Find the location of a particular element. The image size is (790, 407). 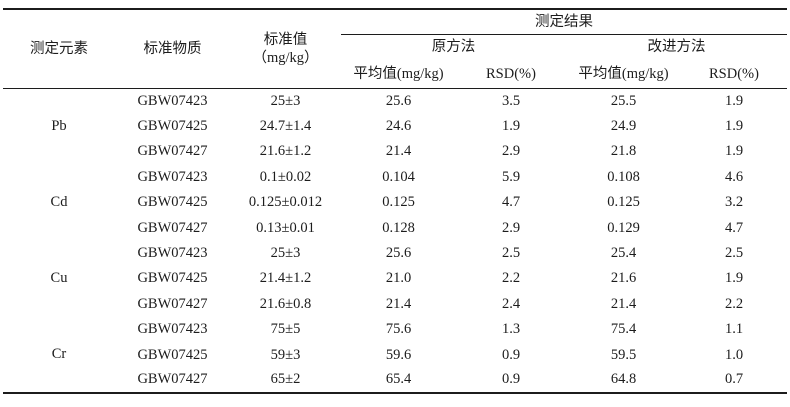

header-orig-mean: 平均值(mg/kg) is located at coordinates (398, 74).